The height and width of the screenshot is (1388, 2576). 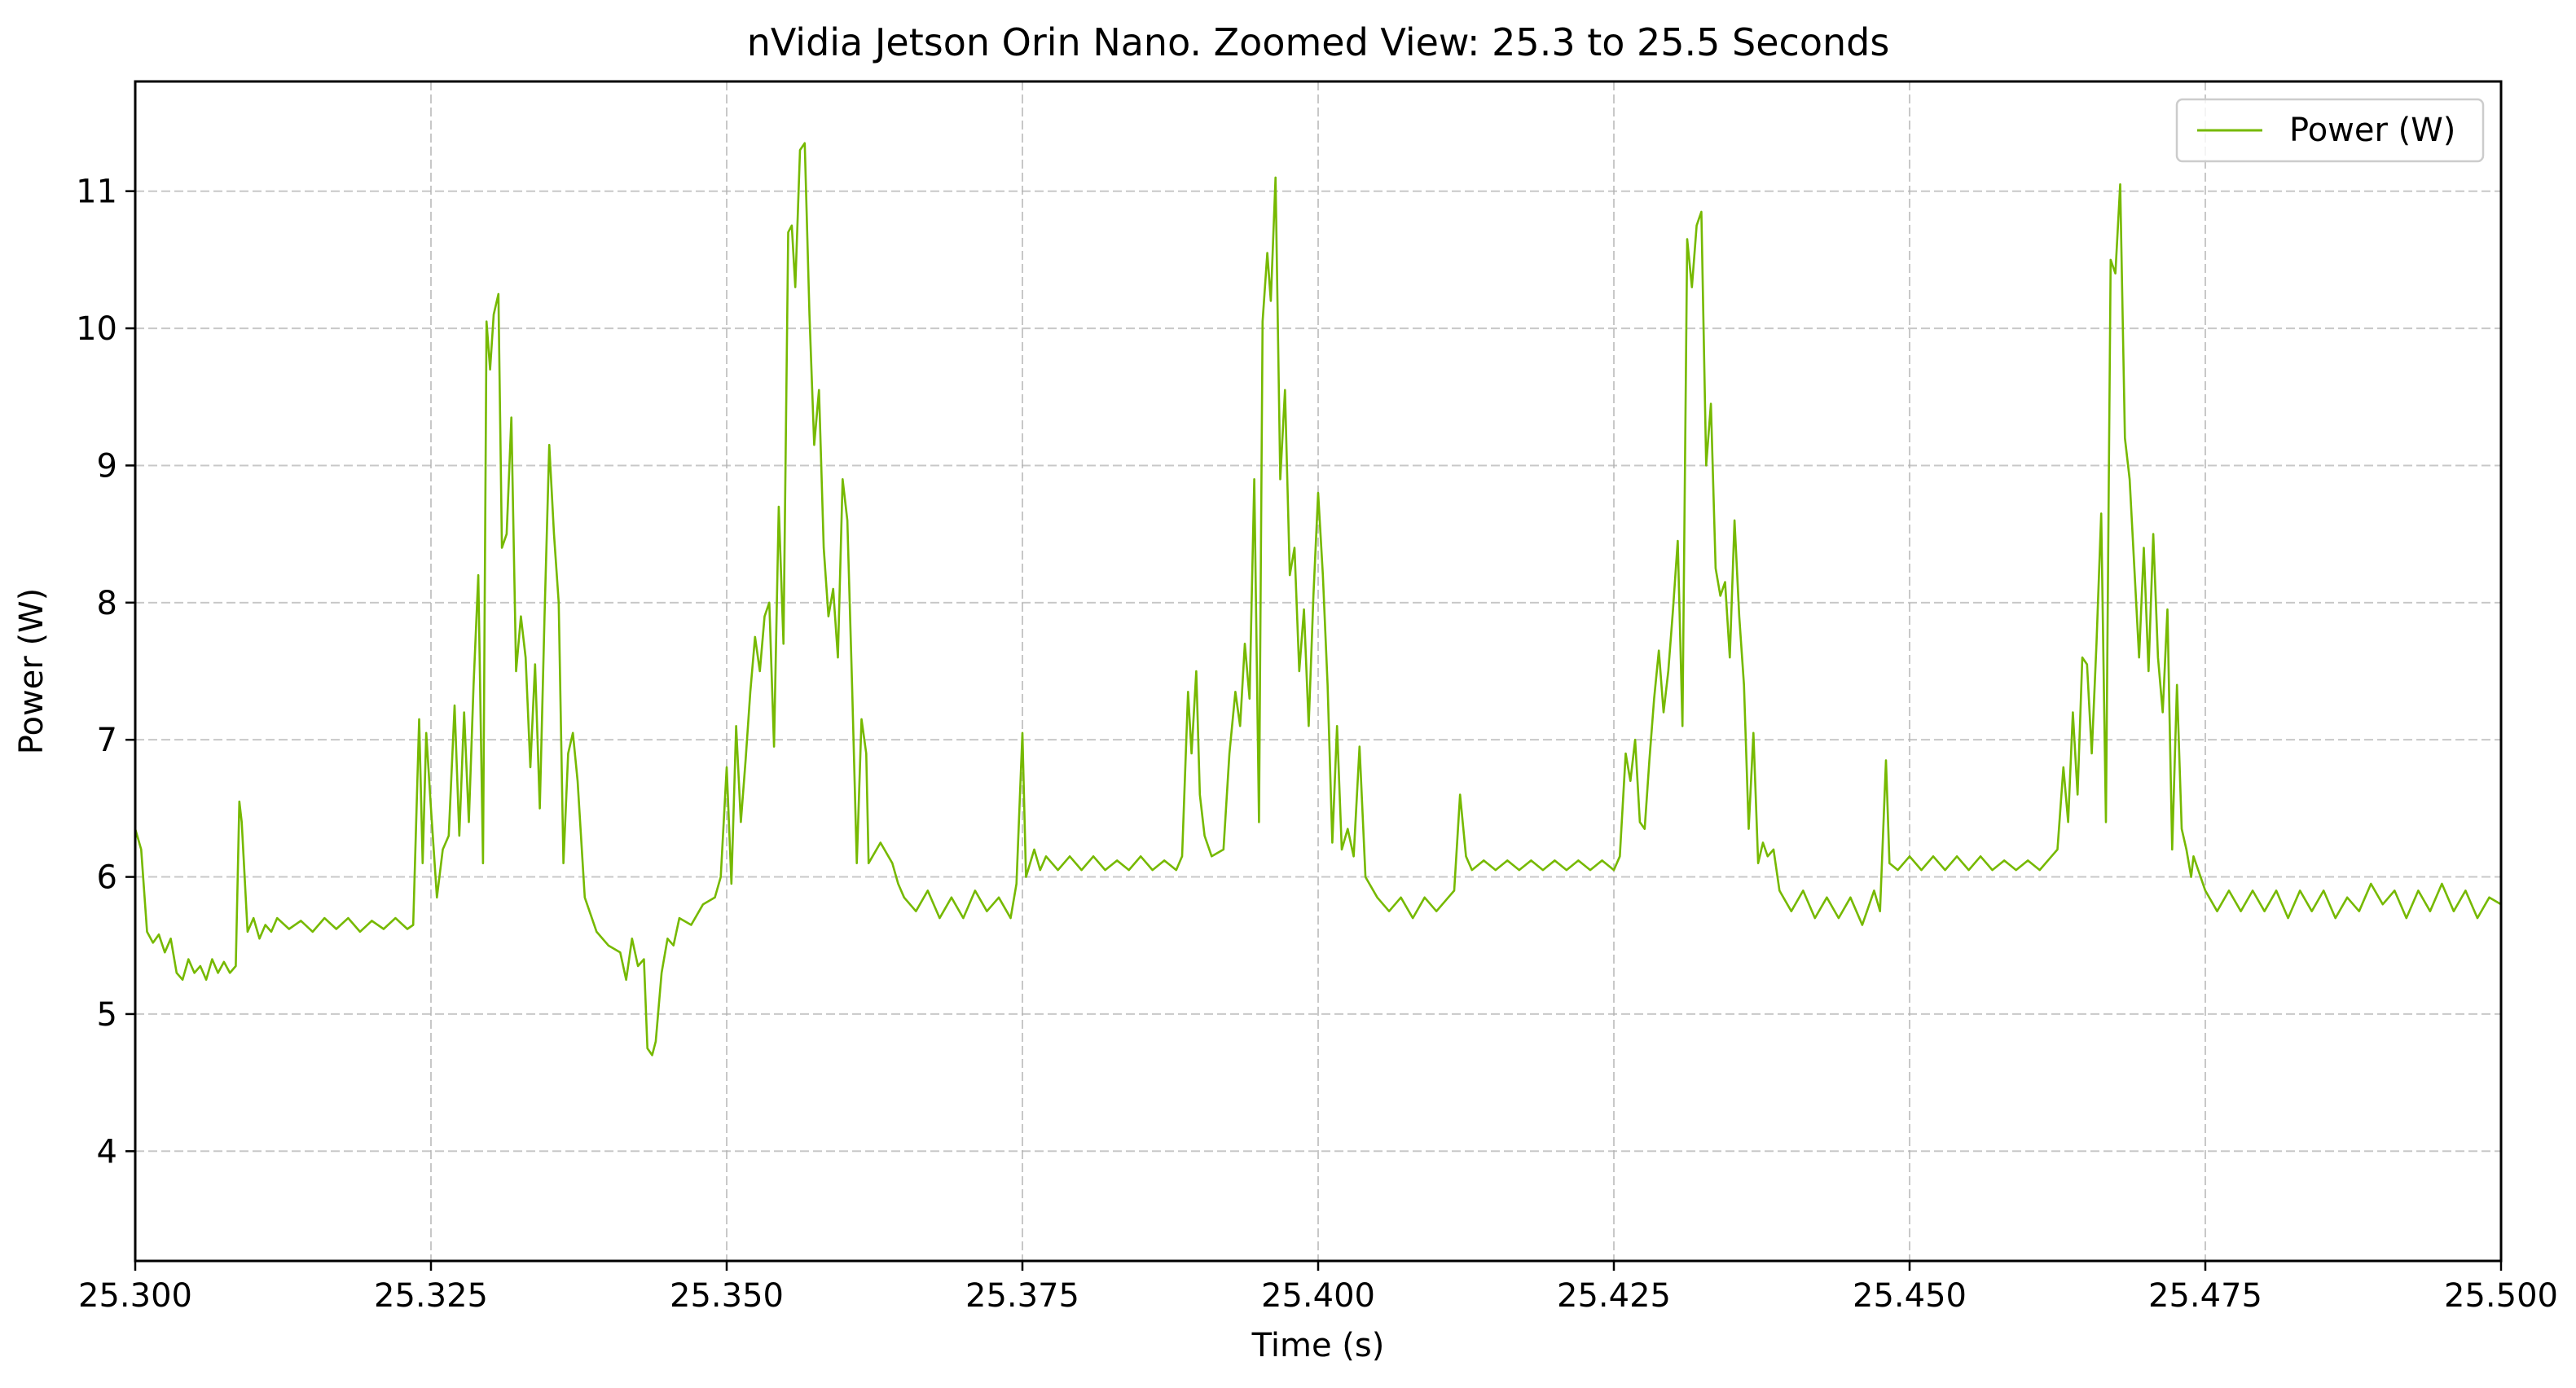 I want to click on y-tick-label: 10, so click(x=96, y=329).